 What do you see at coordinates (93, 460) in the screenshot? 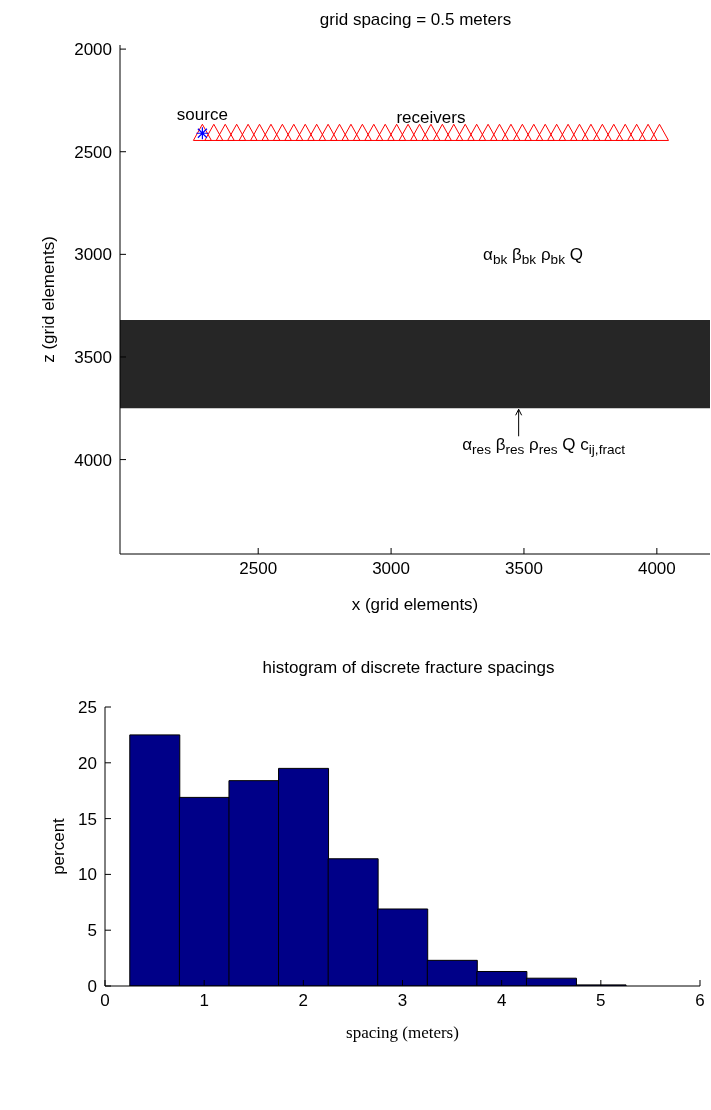
I see `y-tick-label: 4000` at bounding box center [93, 460].